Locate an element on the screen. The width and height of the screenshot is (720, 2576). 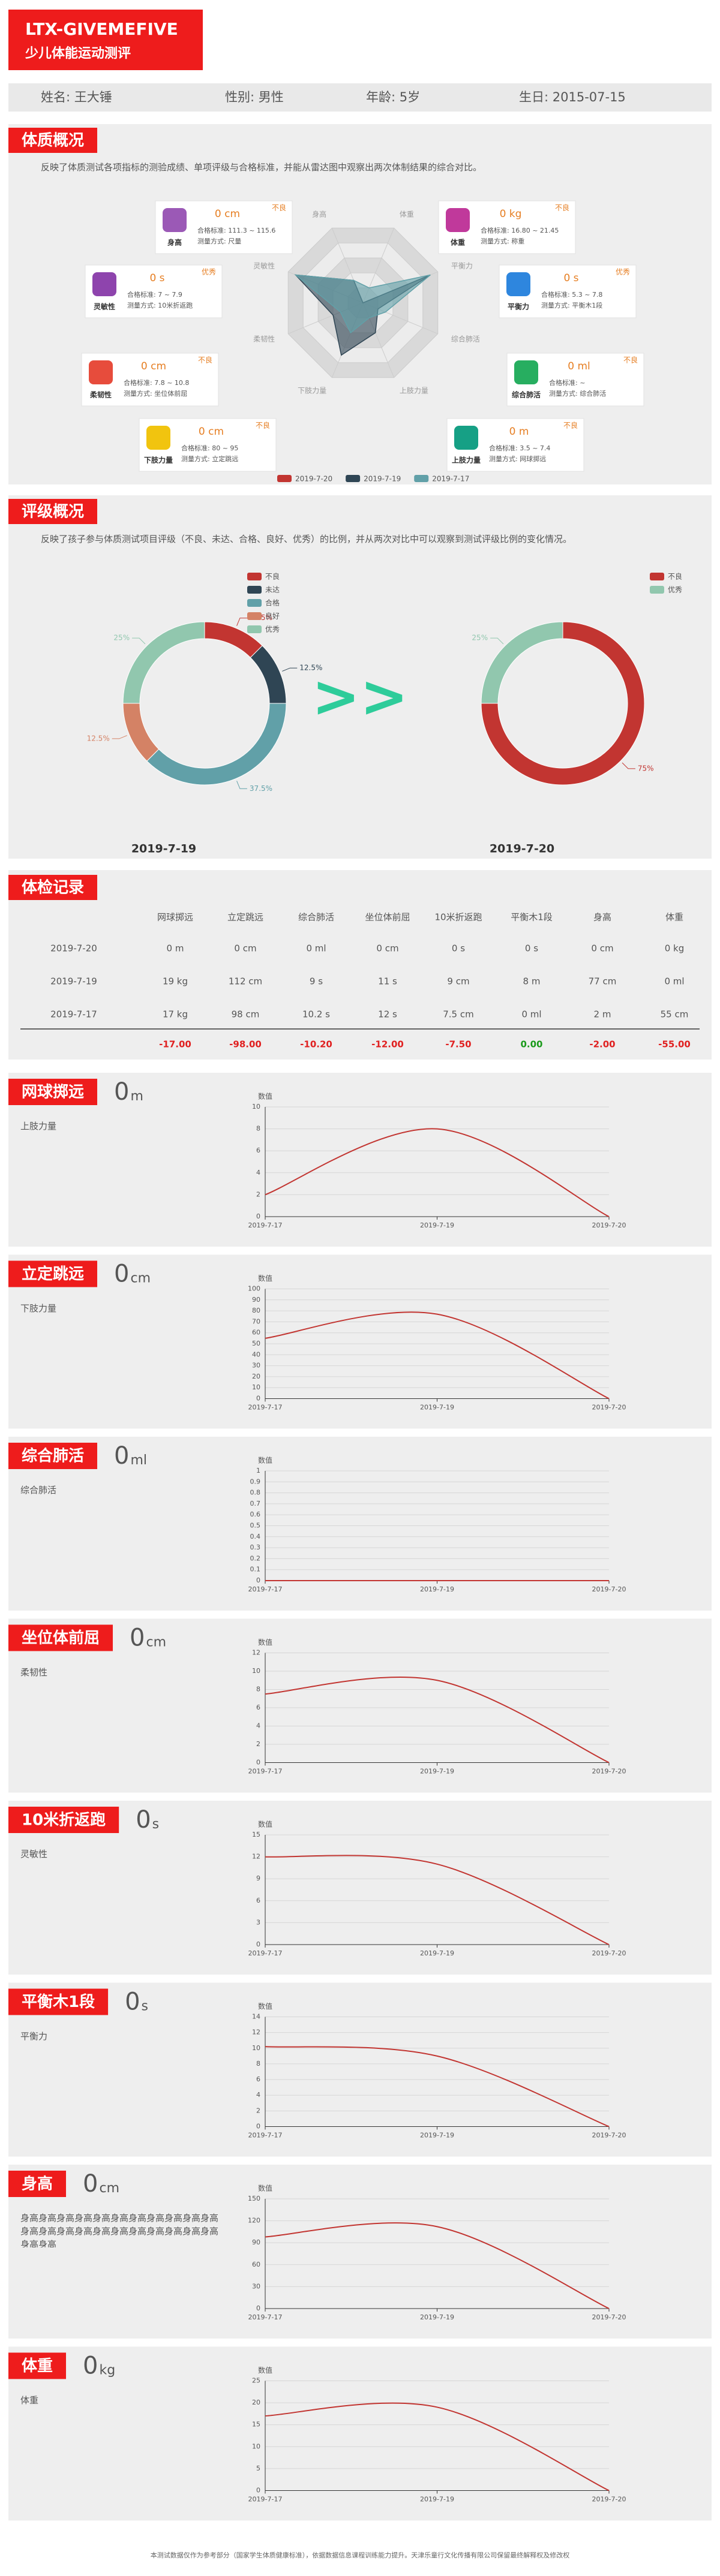
x-tick-label: 2019-7-19 is located at coordinates (437, 2136).